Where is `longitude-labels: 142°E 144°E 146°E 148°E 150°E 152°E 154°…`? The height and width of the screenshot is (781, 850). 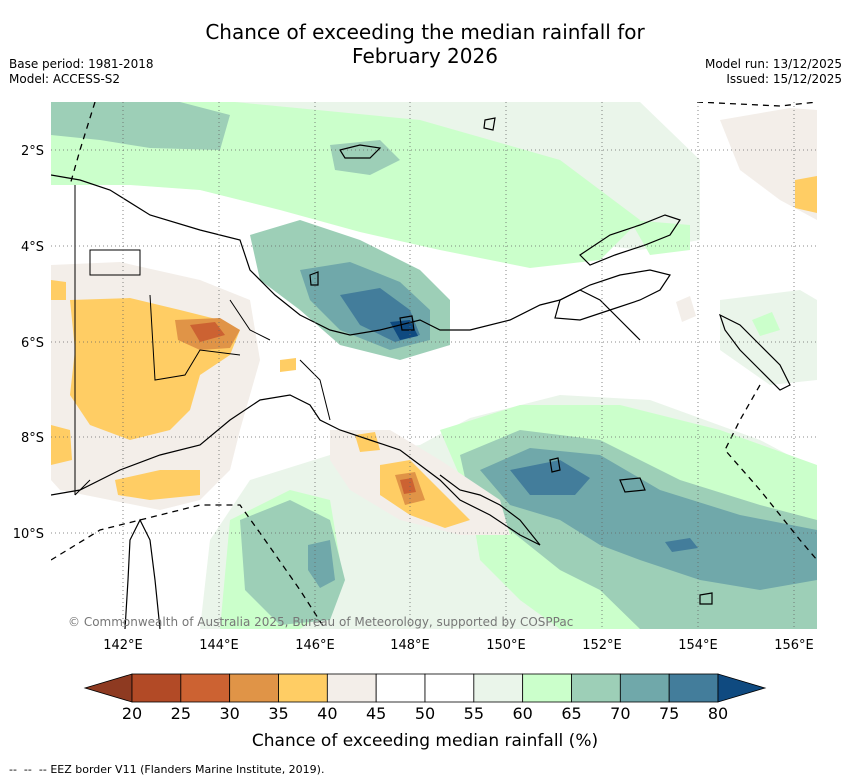
longitude-labels: 142°E 144°E 146°E 148°E 150°E 152°E 154°… is located at coordinates (458, 645).